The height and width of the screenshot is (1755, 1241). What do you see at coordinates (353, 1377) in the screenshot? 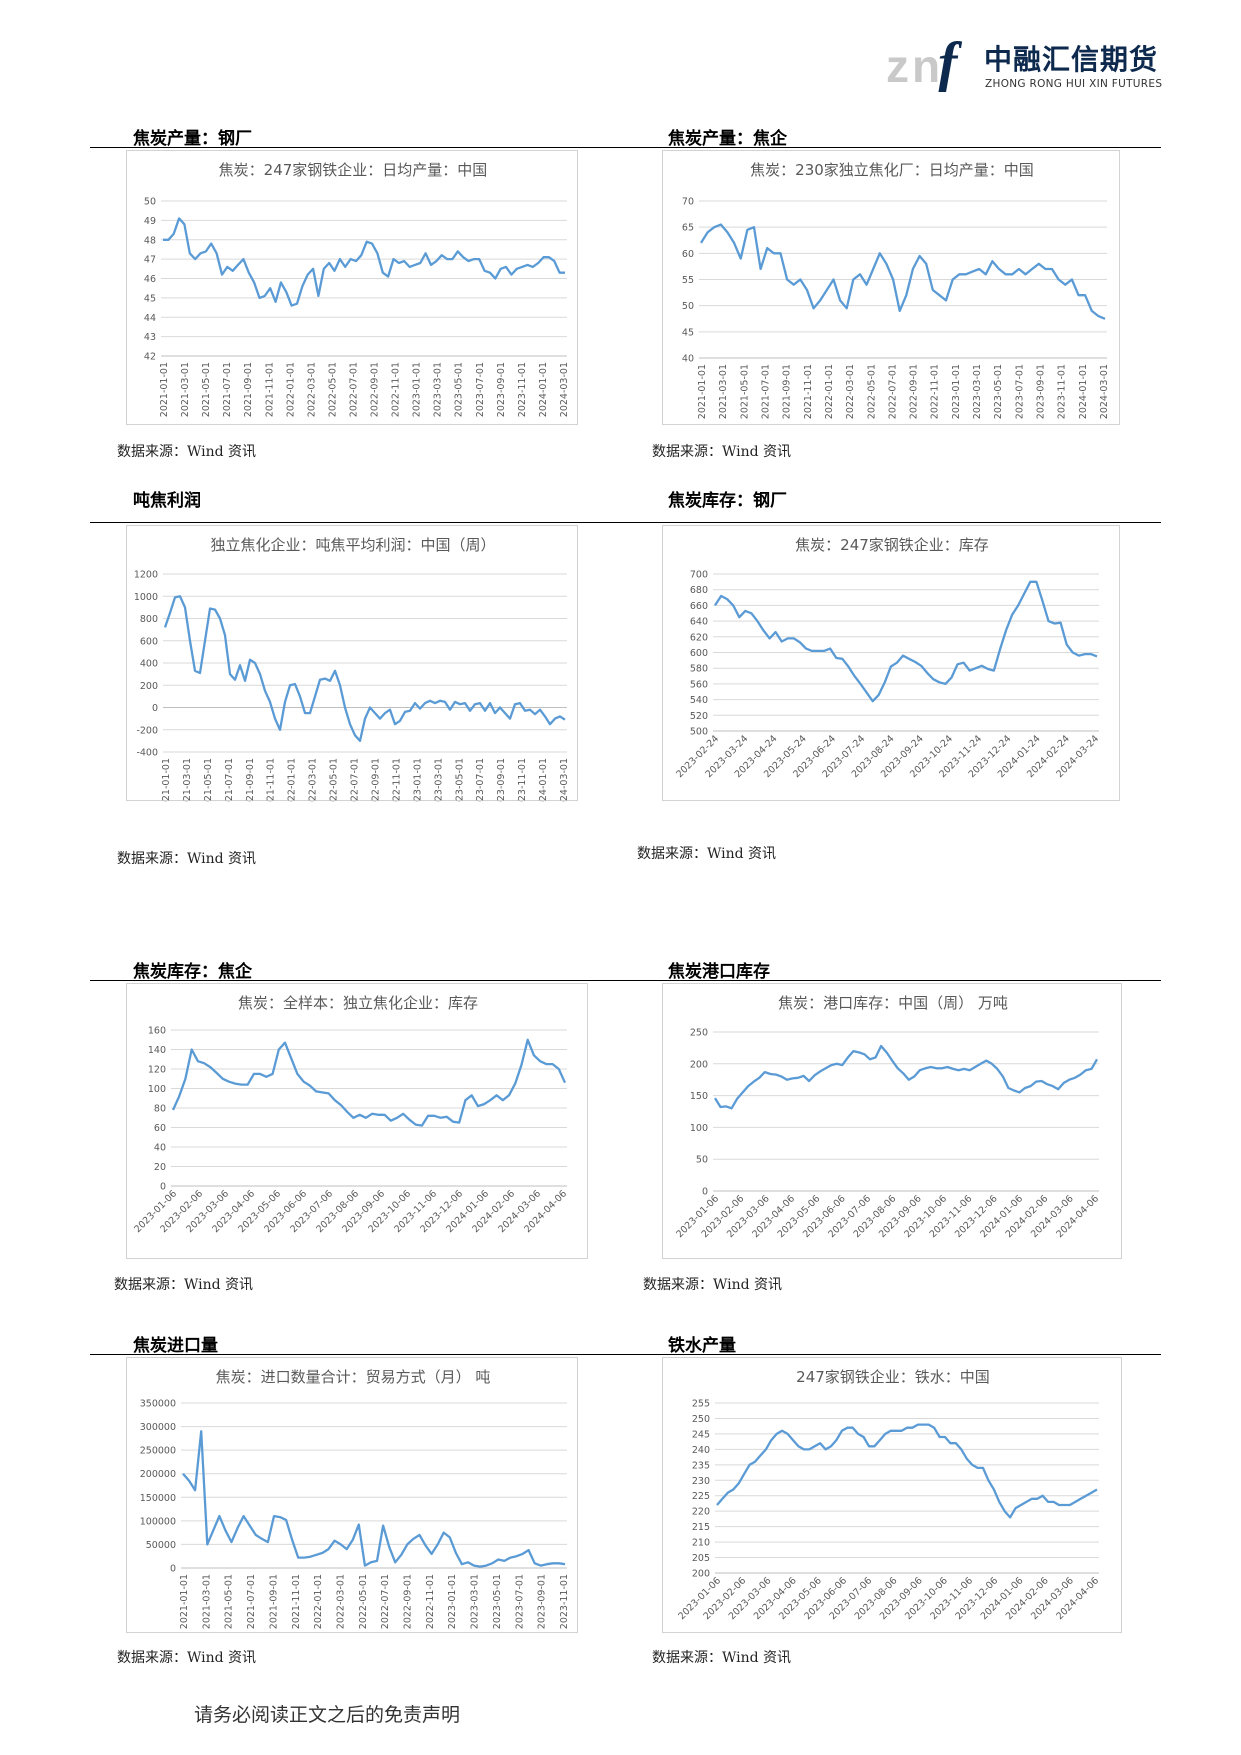
I see `chart-title: 焦炭：进口数量合计：贸易方式（月） 吨` at bounding box center [353, 1377].